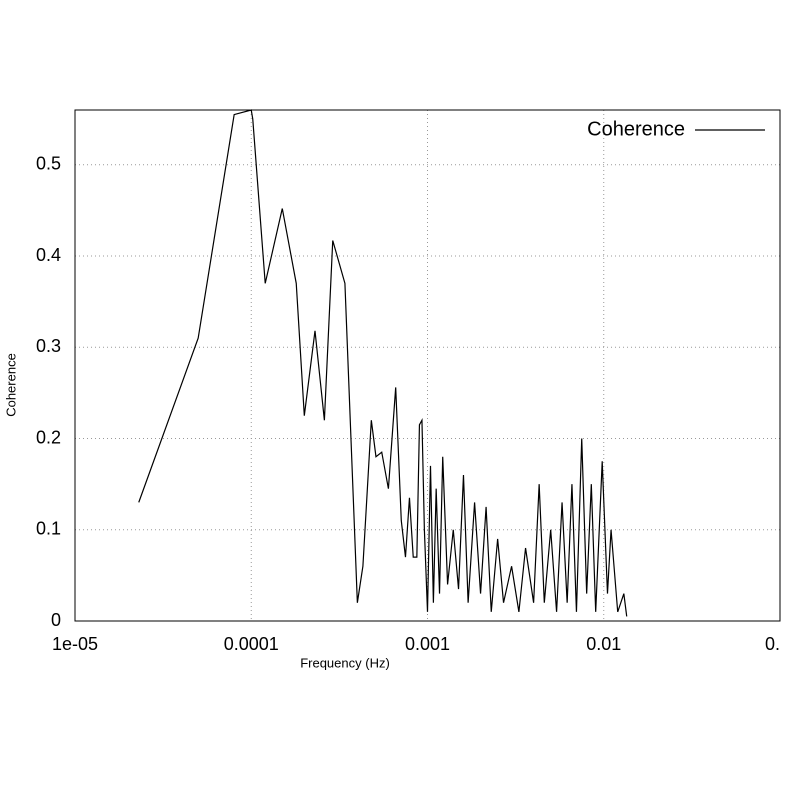 Image resolution: width=800 pixels, height=800 pixels. I want to click on y-tick-label: 0.3, so click(48, 346).